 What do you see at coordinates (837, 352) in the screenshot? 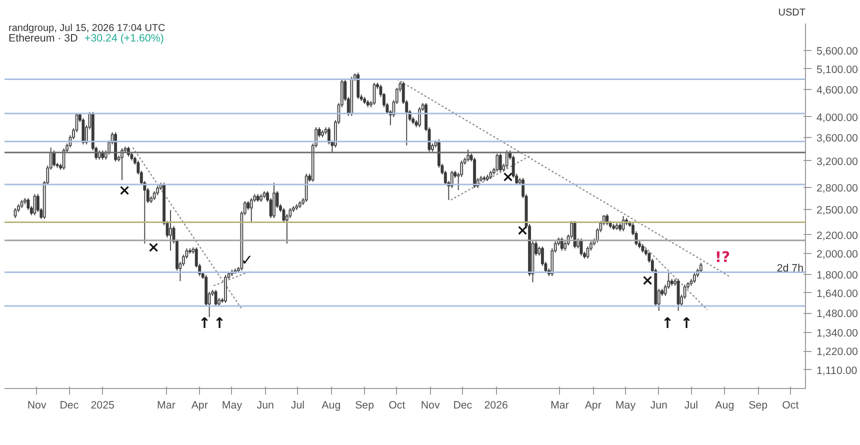
I see `y-tick-label: 1,220.00` at bounding box center [837, 352].